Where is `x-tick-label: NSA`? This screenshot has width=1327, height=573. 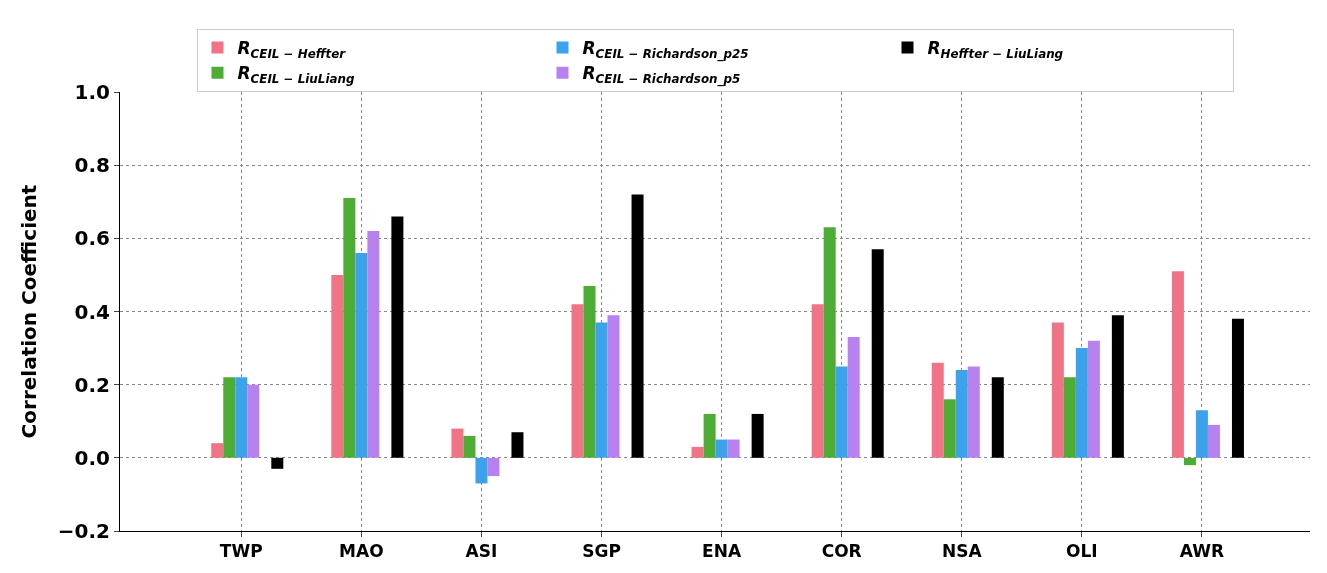 x-tick-label: NSA is located at coordinates (962, 551).